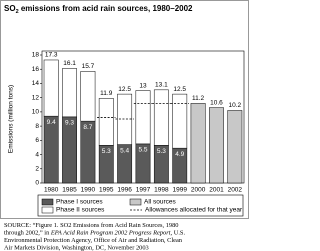 The height and width of the screenshot is (251, 320). I want to click on value-label: 9.3, so click(69, 123).